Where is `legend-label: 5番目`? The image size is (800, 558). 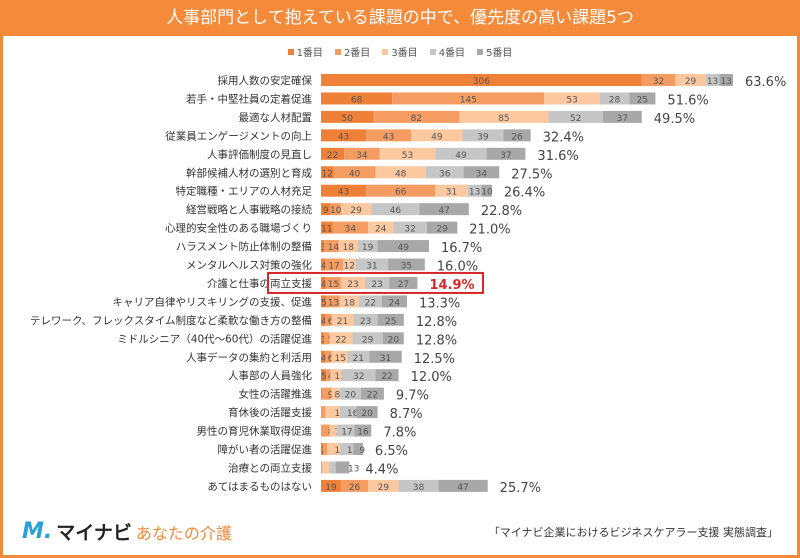
legend-label: 5番目 is located at coordinates (499, 53).